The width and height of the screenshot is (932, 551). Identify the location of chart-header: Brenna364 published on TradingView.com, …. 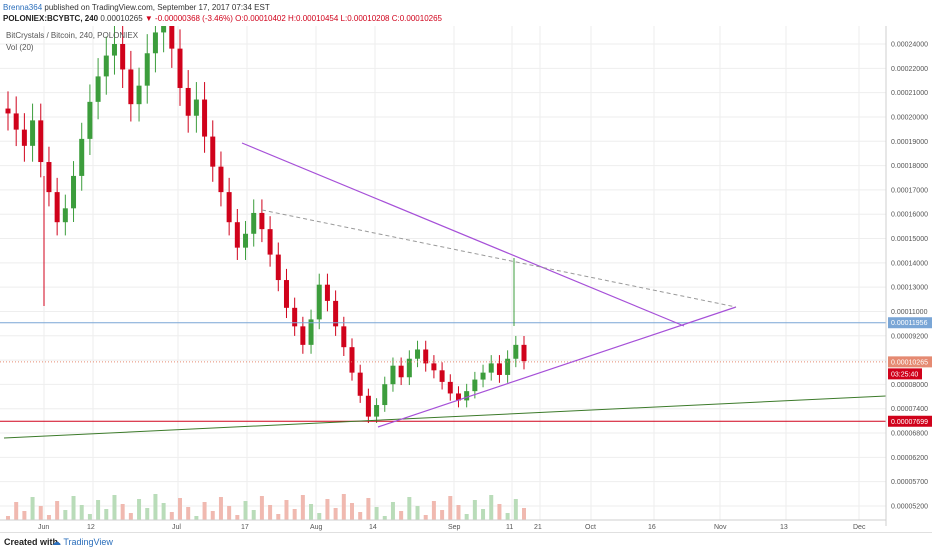
(463, 14).